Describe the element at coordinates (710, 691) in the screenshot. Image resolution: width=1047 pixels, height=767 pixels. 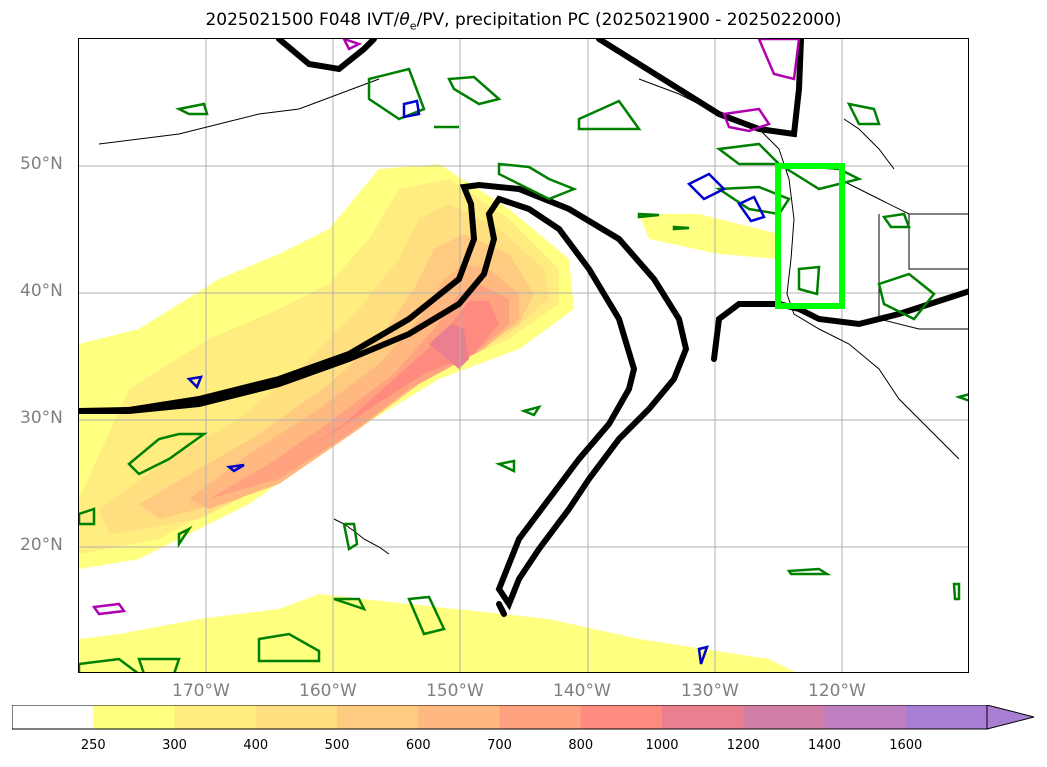
I see `lon-label-130w: 130°W` at that location.